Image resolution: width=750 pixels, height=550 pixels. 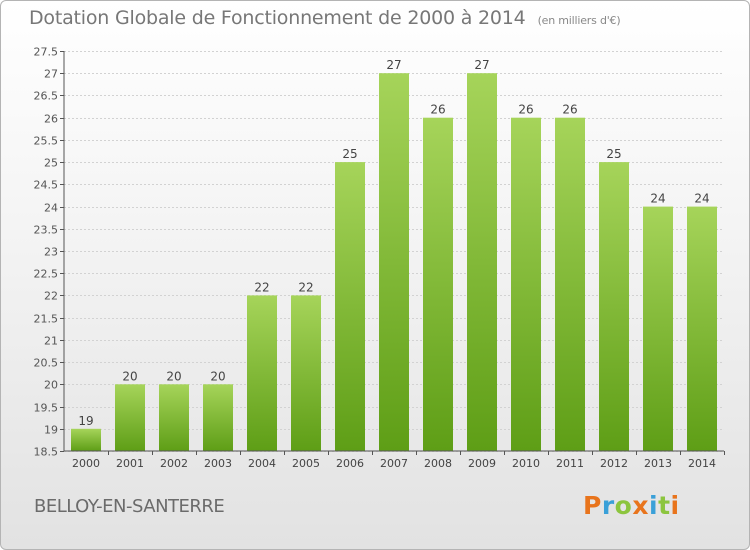 What do you see at coordinates (393, 65) in the screenshot?
I see `data-label-2007: 27` at bounding box center [393, 65].